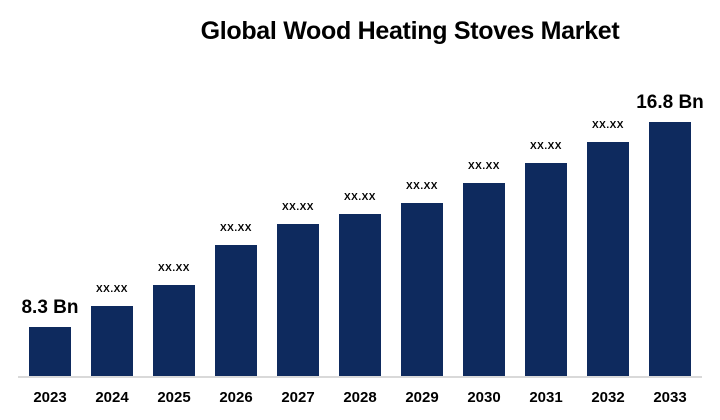  Describe the element at coordinates (50, 307) in the screenshot. I see `bar-value-label-2023: 8.3 Bn` at that location.